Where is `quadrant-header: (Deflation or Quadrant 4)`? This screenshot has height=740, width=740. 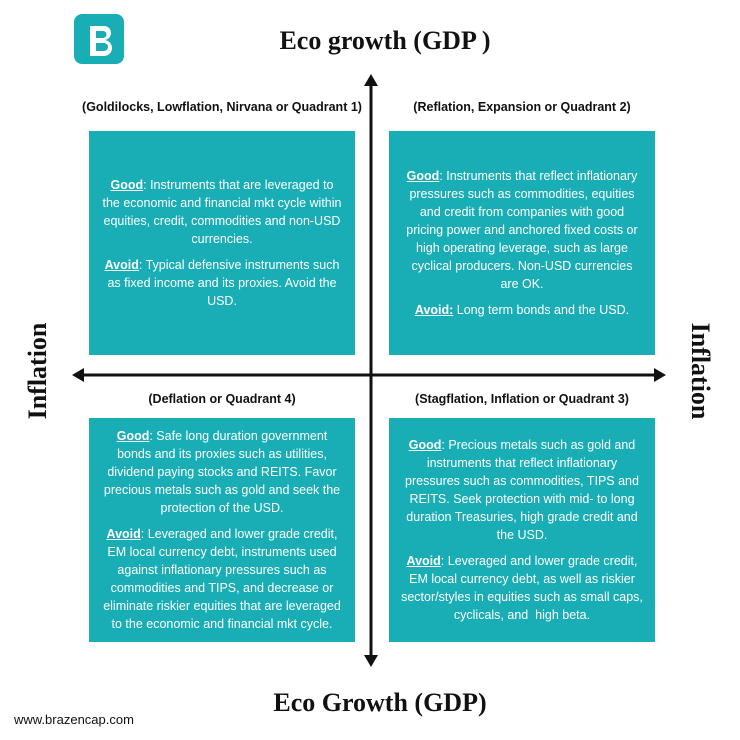 quadrant-header: (Deflation or Quadrant 4) is located at coordinates (222, 399).